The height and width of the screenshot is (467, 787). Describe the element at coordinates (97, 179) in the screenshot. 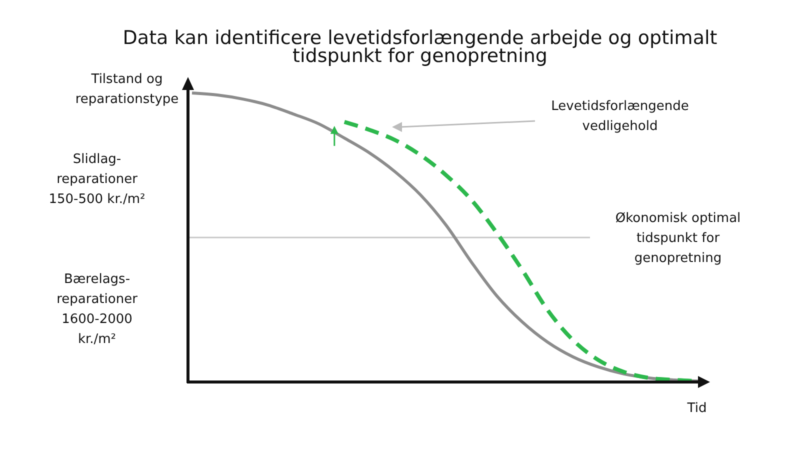

I see `text: Slidlag- reparationer 150-500 kr./m²` at that location.